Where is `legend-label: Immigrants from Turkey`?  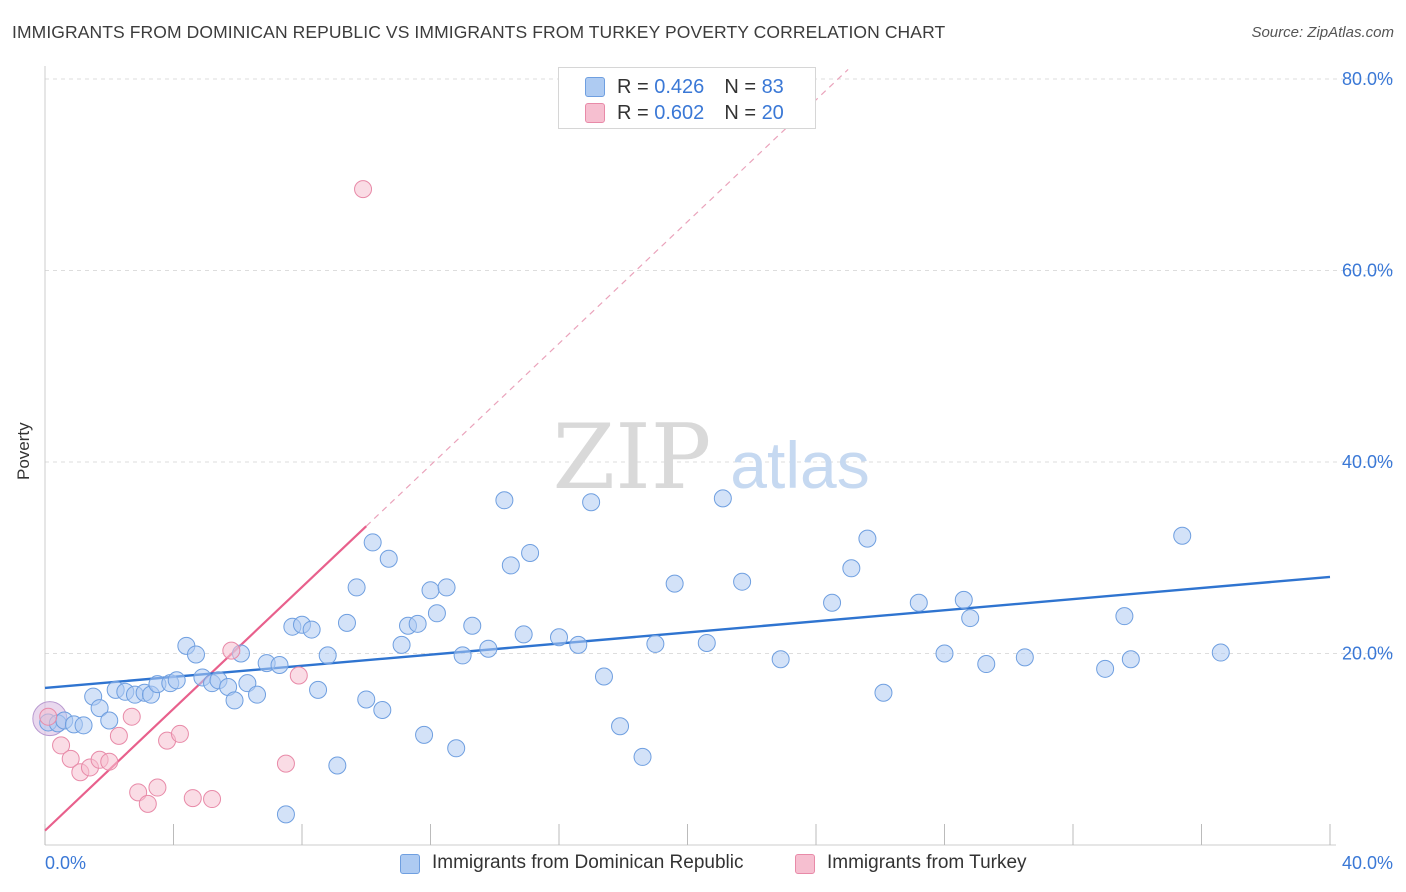
legend-label: Immigrants from Turkey is located at coordinates (927, 862).